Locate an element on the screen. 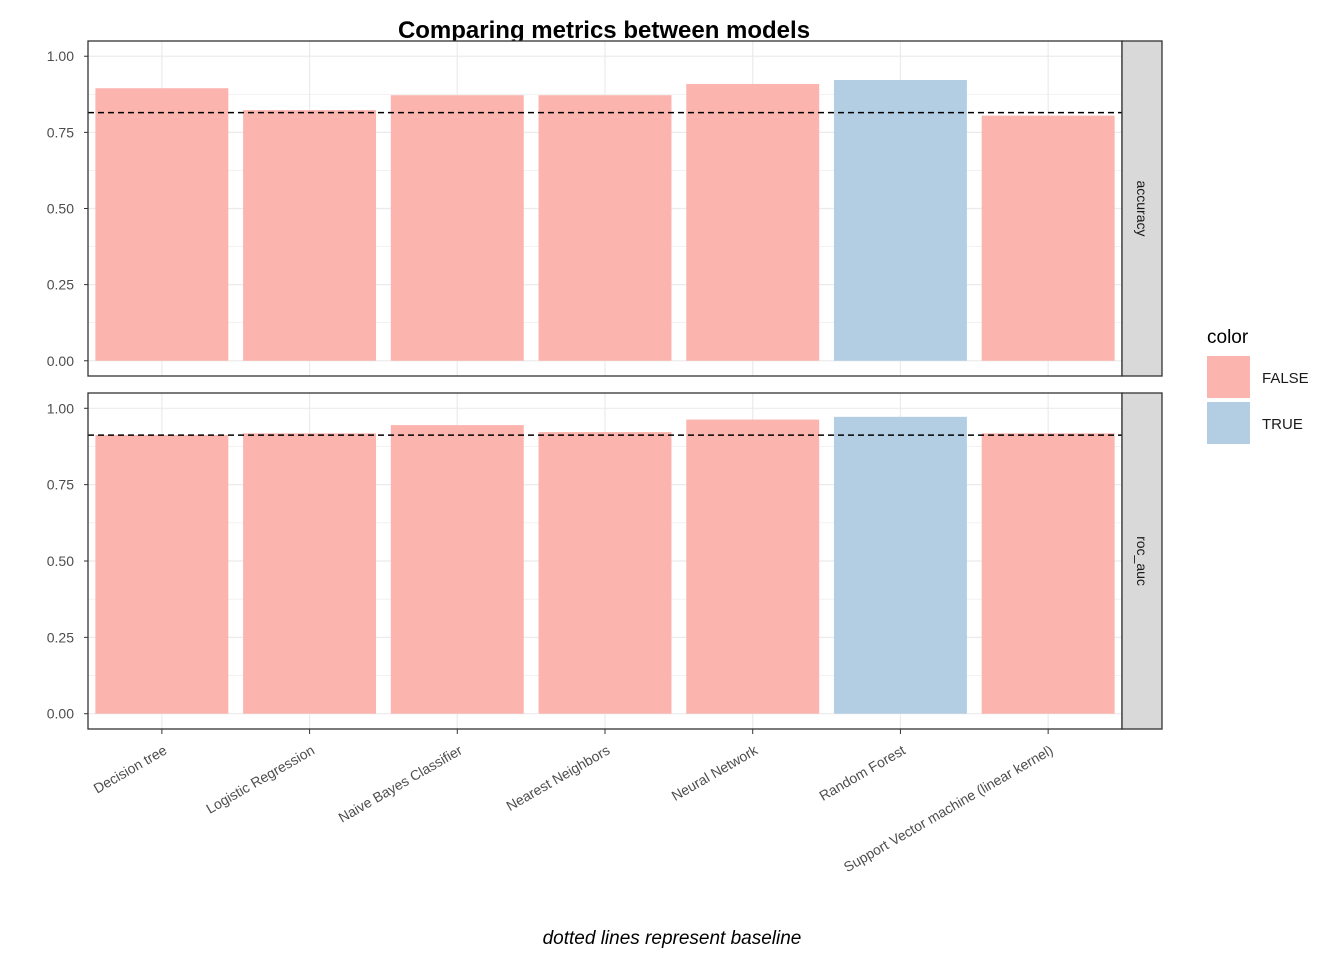 The height and width of the screenshot is (960, 1344). x-tick-label: Naive Bayes Classifier is located at coordinates (400, 784).